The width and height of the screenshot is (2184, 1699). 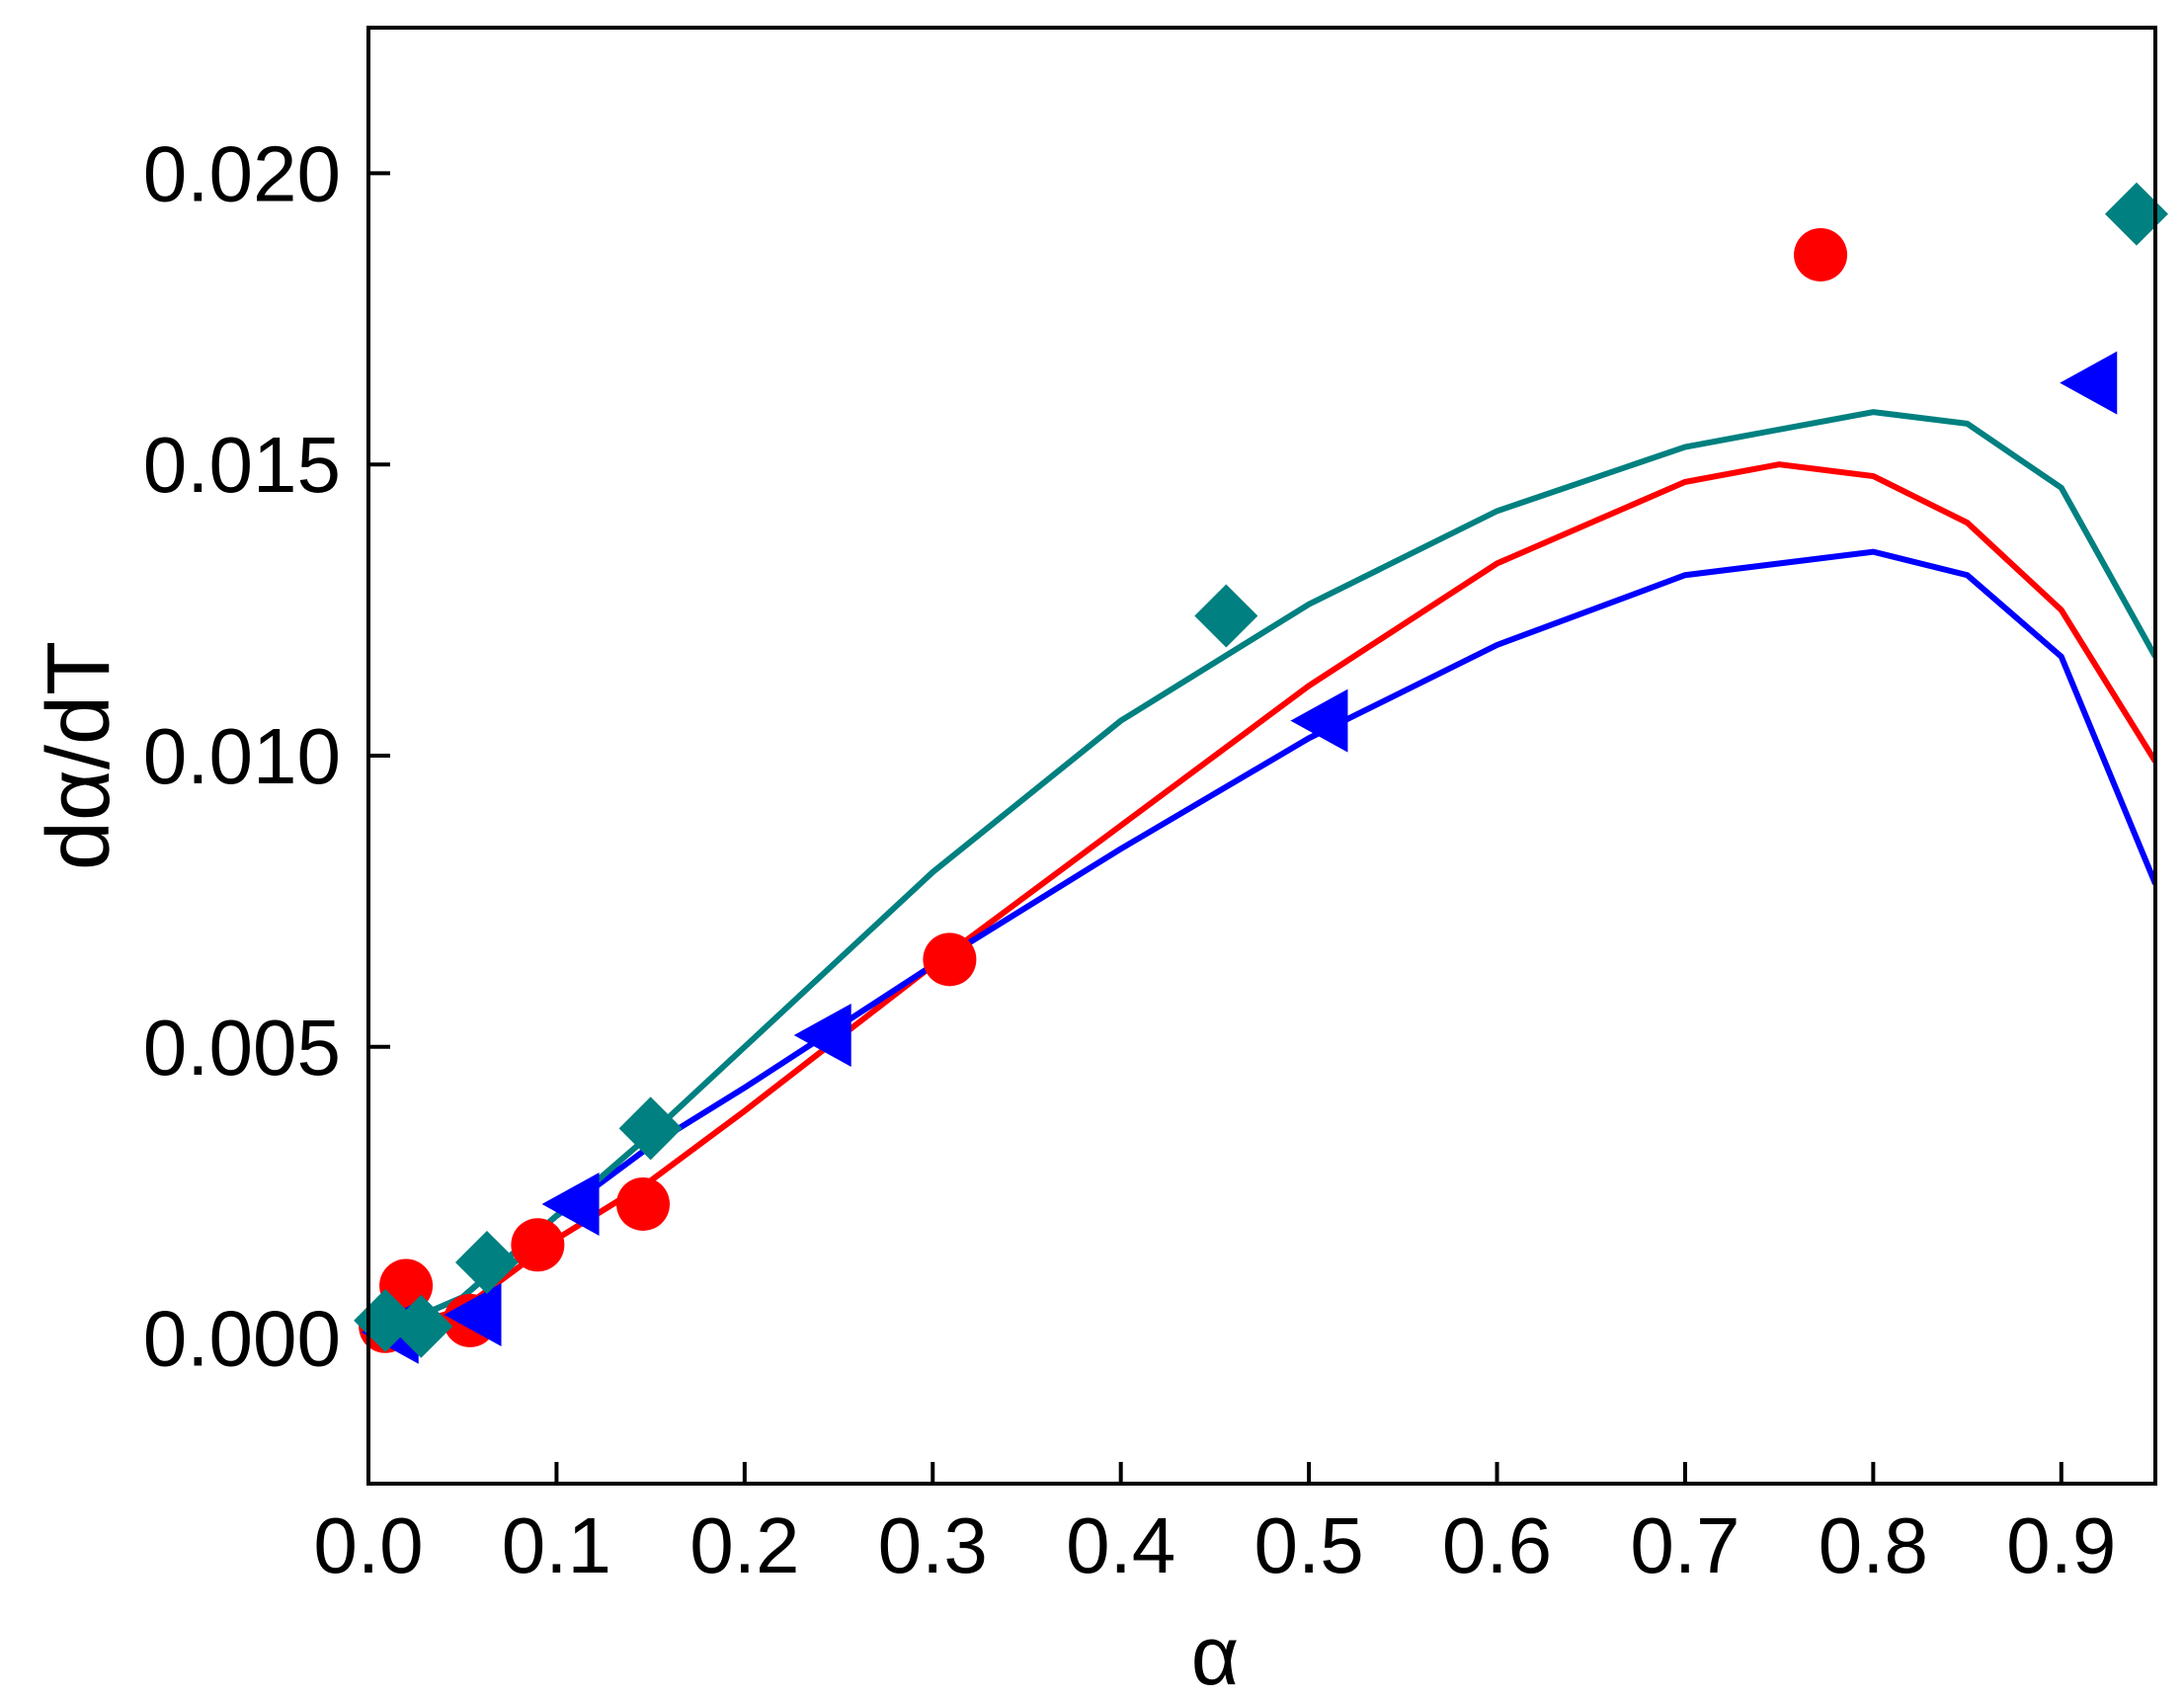 I want to click on x-tick-label: 0.5, so click(x=1308, y=1545).